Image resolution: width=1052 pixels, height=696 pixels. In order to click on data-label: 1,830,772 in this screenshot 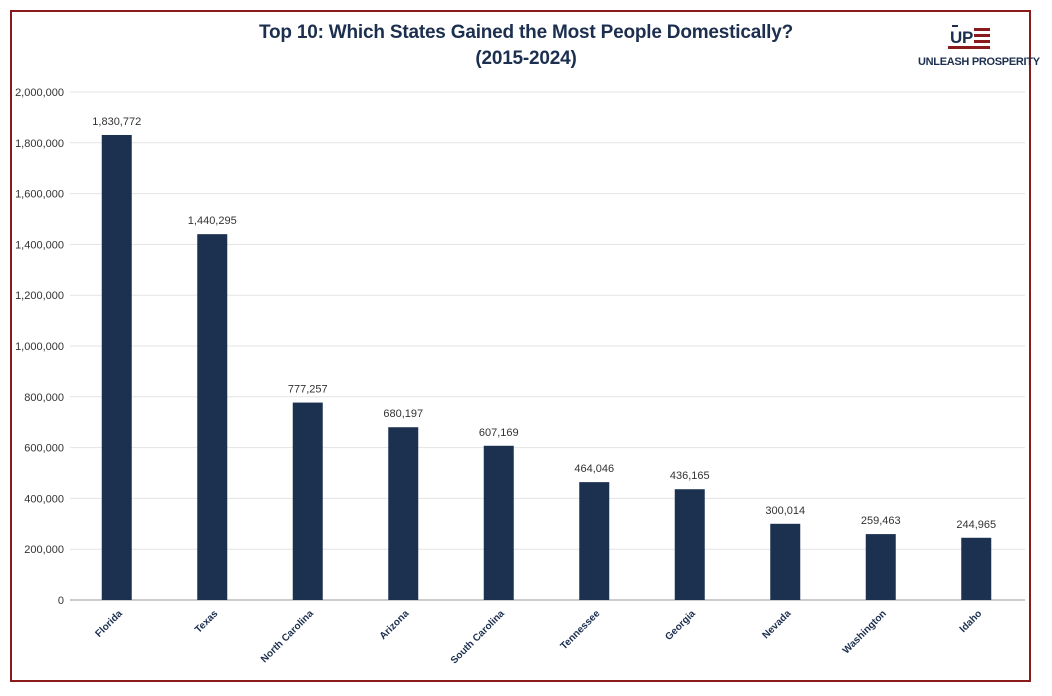, I will do `click(116, 122)`.